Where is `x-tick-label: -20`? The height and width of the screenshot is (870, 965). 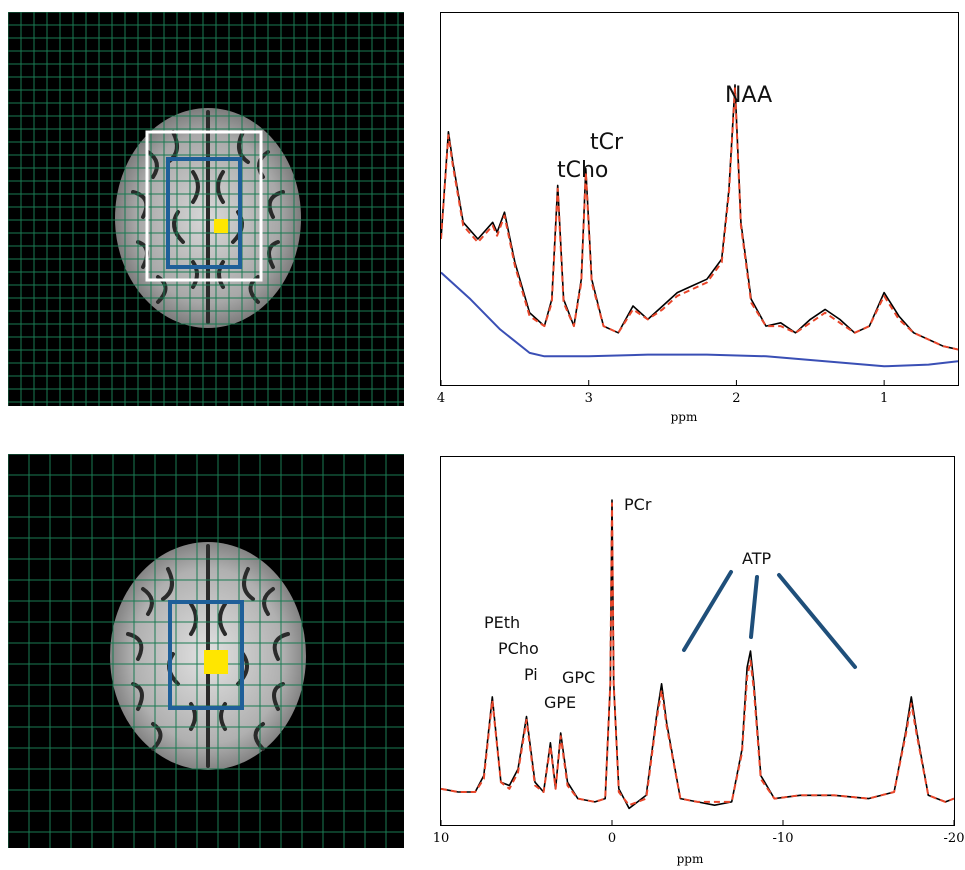
x-tick-label: -20 is located at coordinates (954, 838).